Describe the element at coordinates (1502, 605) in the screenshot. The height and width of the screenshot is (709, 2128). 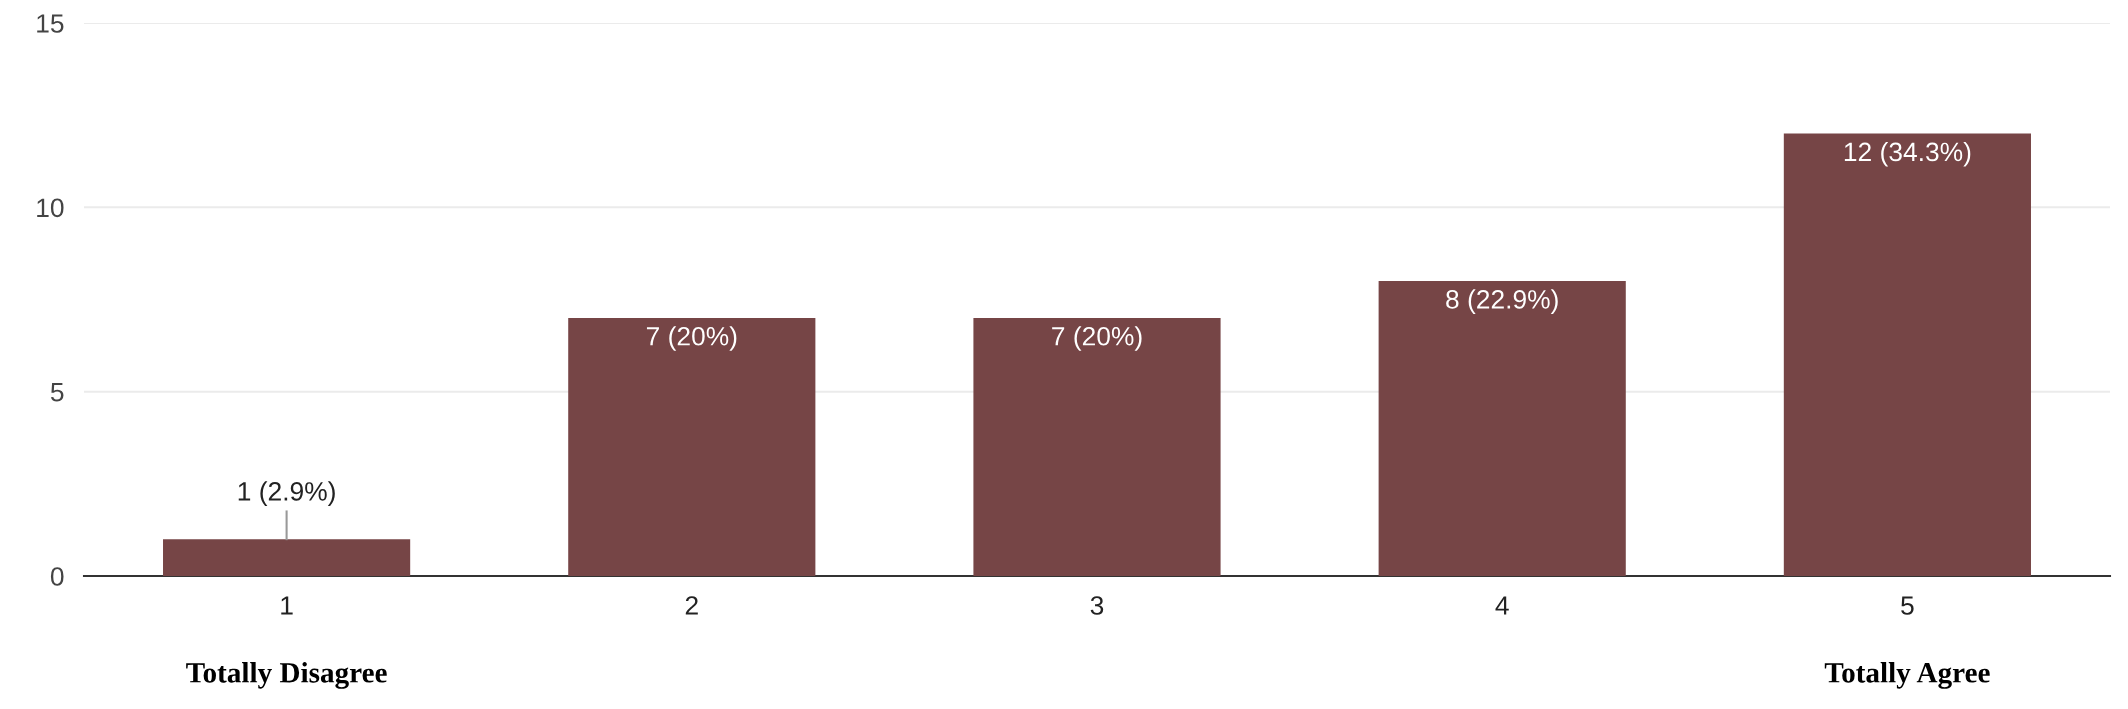
I see `x-tick-label: 4` at that location.